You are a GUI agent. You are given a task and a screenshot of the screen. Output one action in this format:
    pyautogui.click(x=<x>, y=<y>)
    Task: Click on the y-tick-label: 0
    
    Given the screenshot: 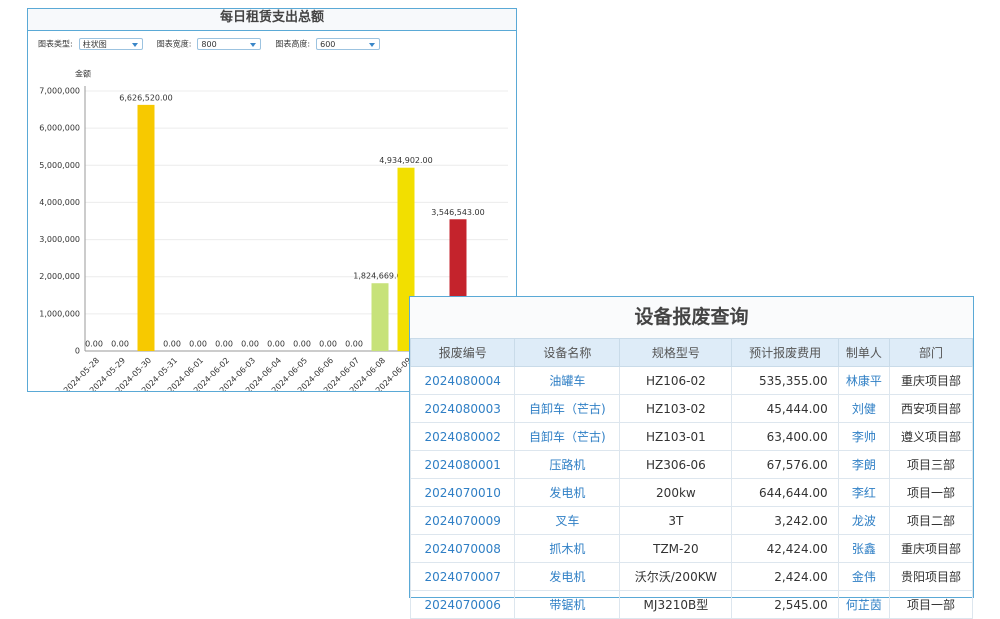 What is the action you would take?
    pyautogui.click(x=77, y=351)
    